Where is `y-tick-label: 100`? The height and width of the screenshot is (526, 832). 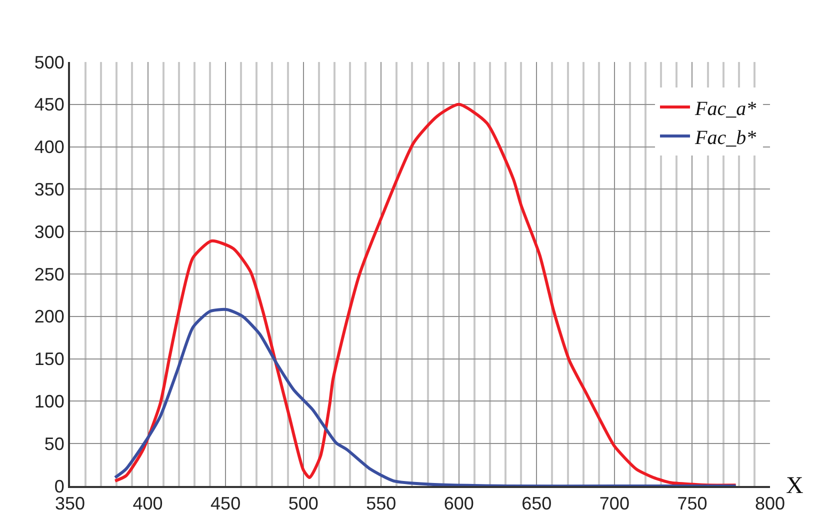 y-tick-label: 100 is located at coordinates (49, 402).